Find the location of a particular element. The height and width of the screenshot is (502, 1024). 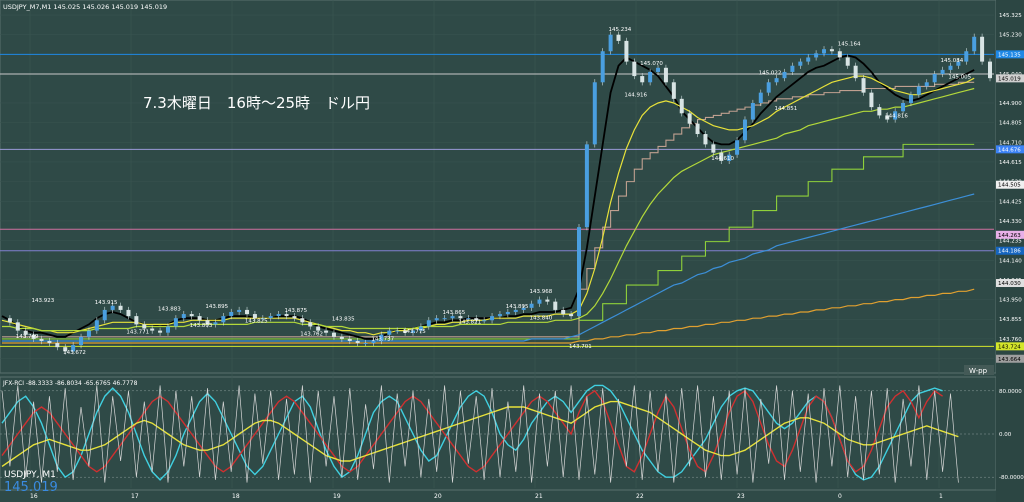

price-label: 143.968 is located at coordinates (540, 292).